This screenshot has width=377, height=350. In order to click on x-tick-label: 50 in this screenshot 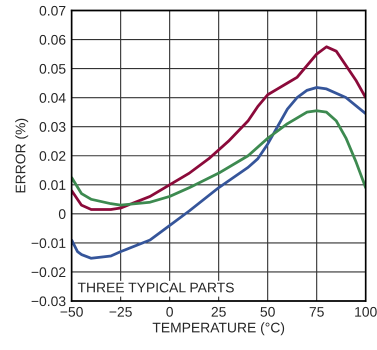, I will do `click(267, 311)`.